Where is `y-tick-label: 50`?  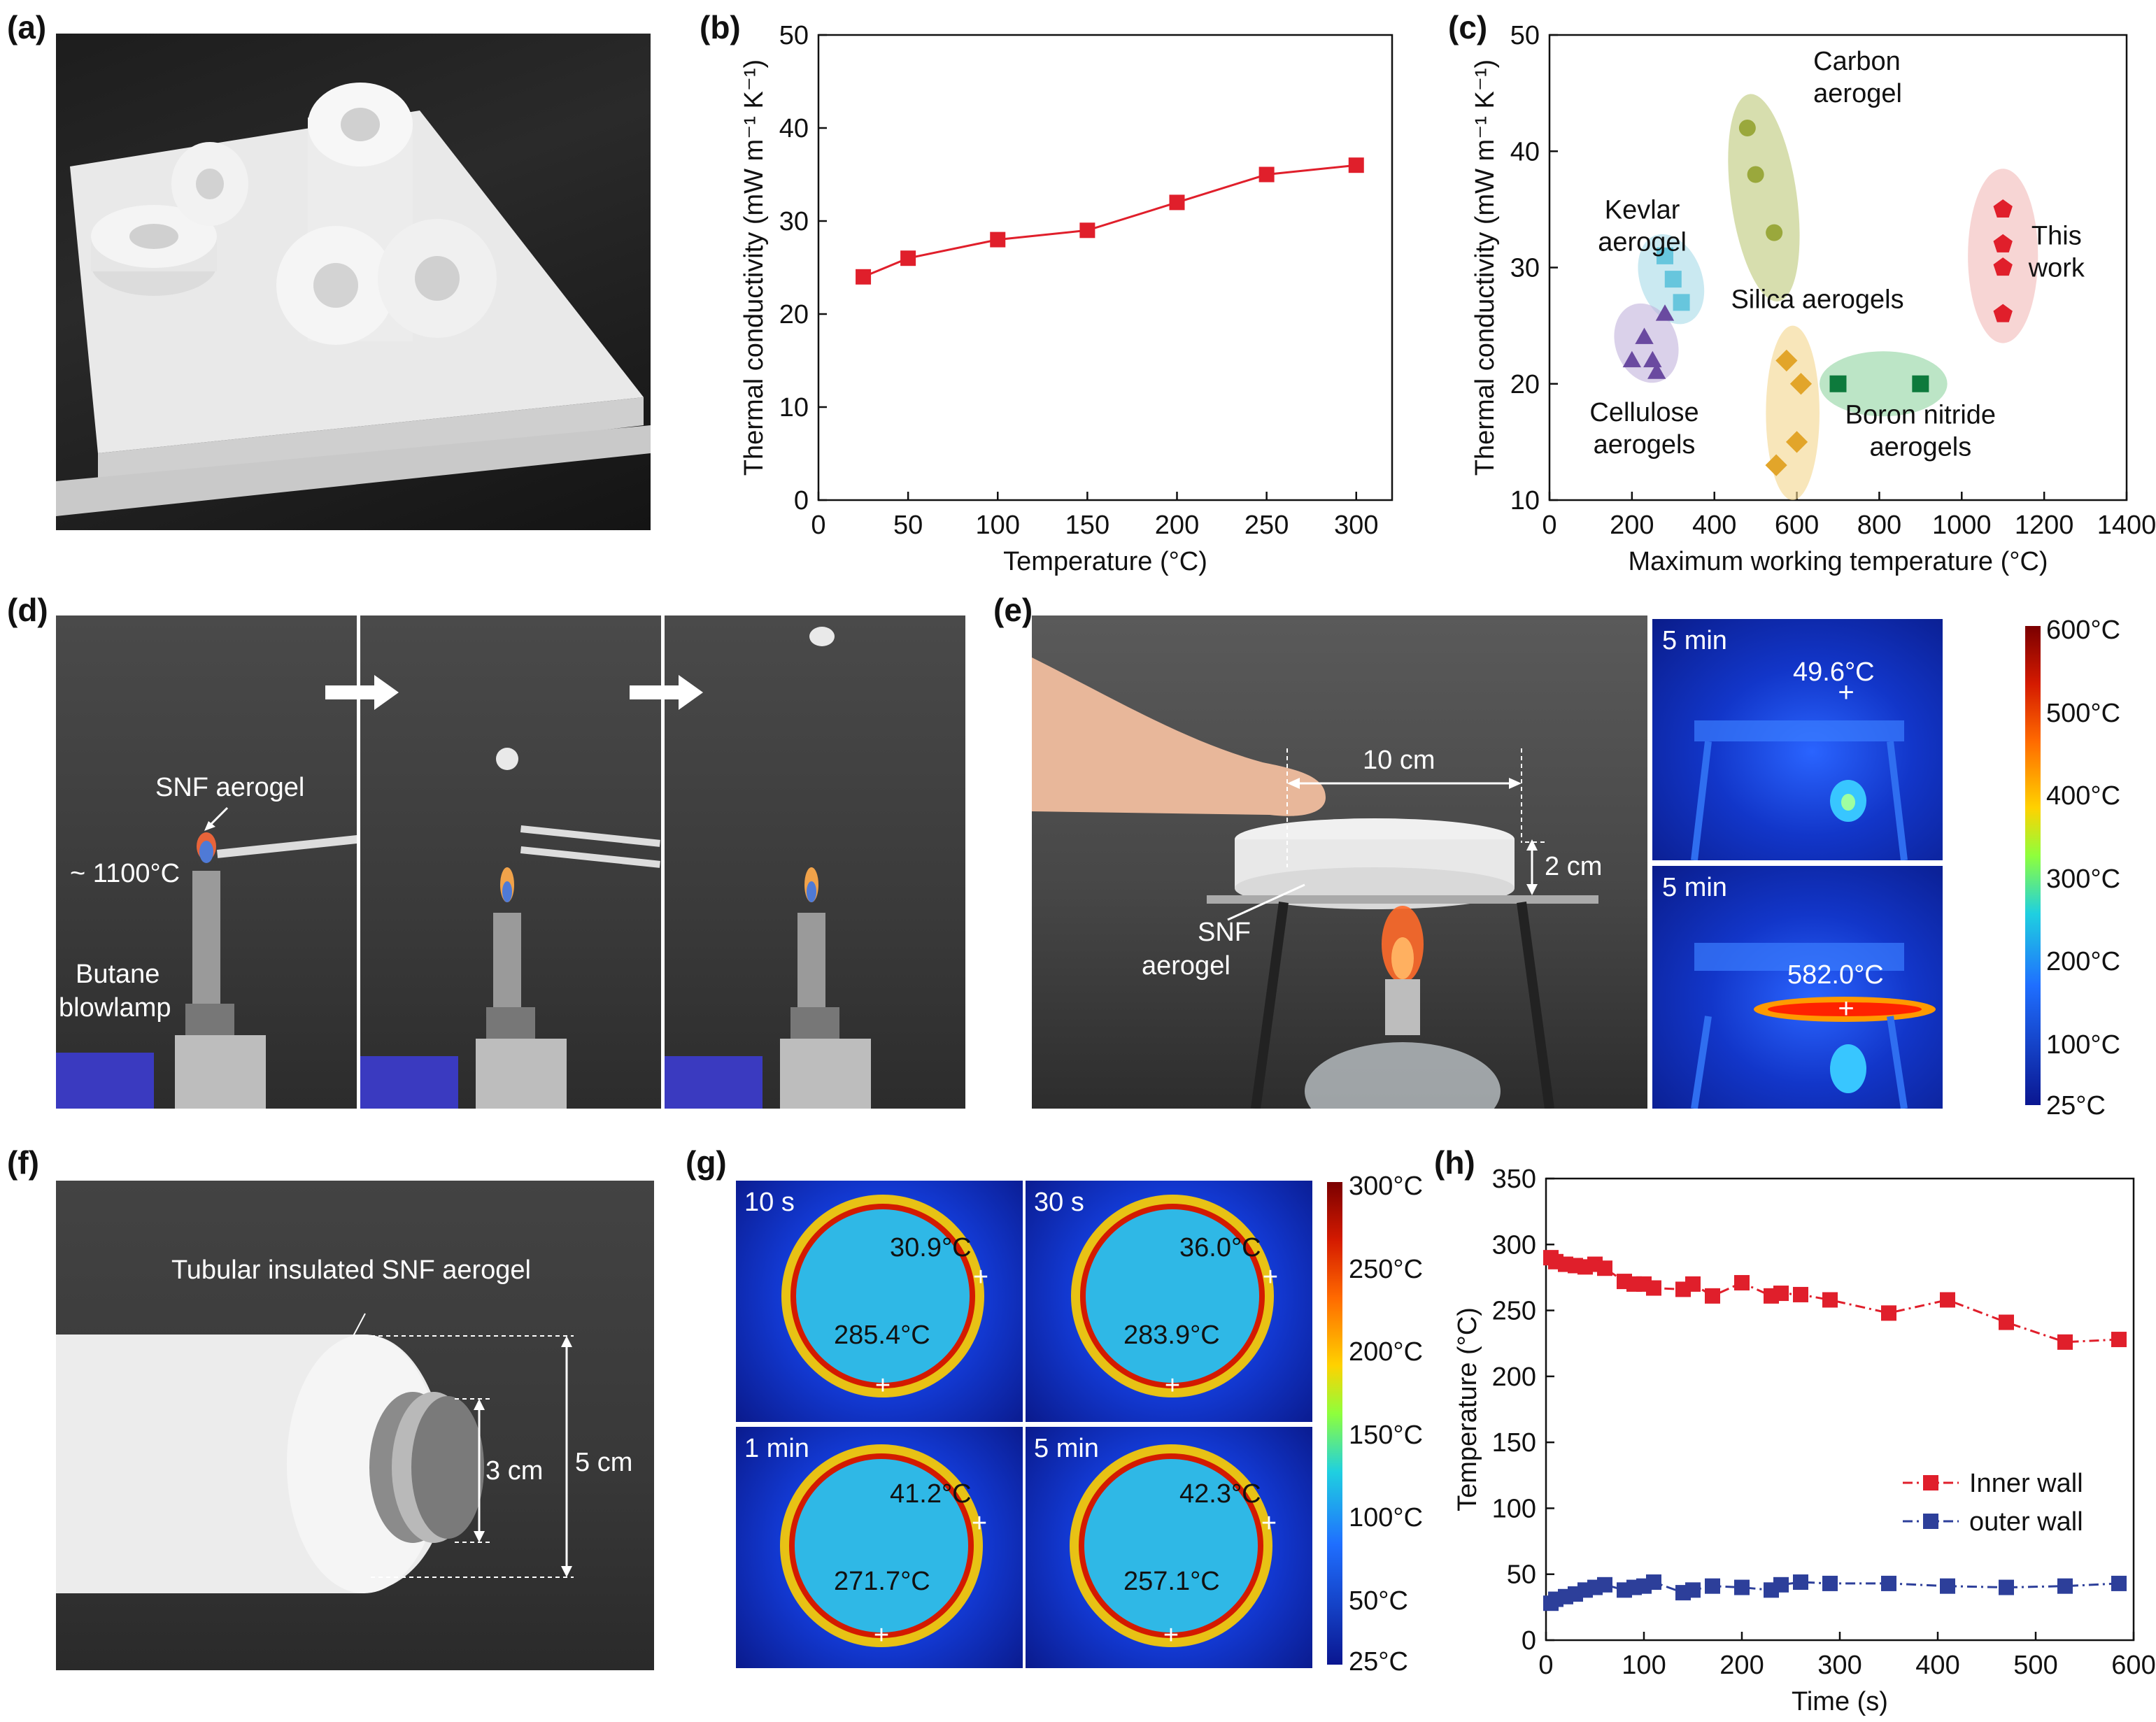
y-tick-label: 50 is located at coordinates (1525, 35).